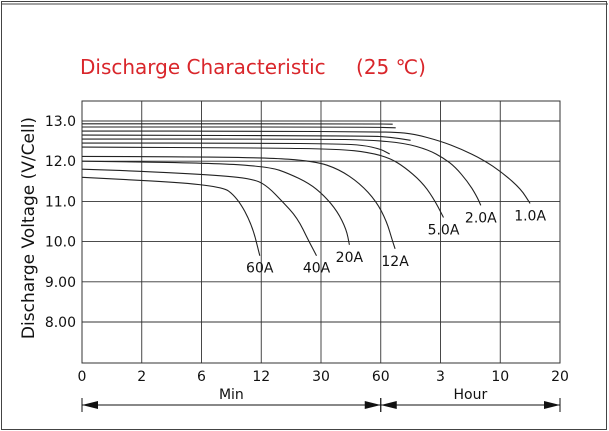  What do you see at coordinates (60, 243) in the screenshot?
I see `y-tick-label: 10.0` at bounding box center [60, 243].